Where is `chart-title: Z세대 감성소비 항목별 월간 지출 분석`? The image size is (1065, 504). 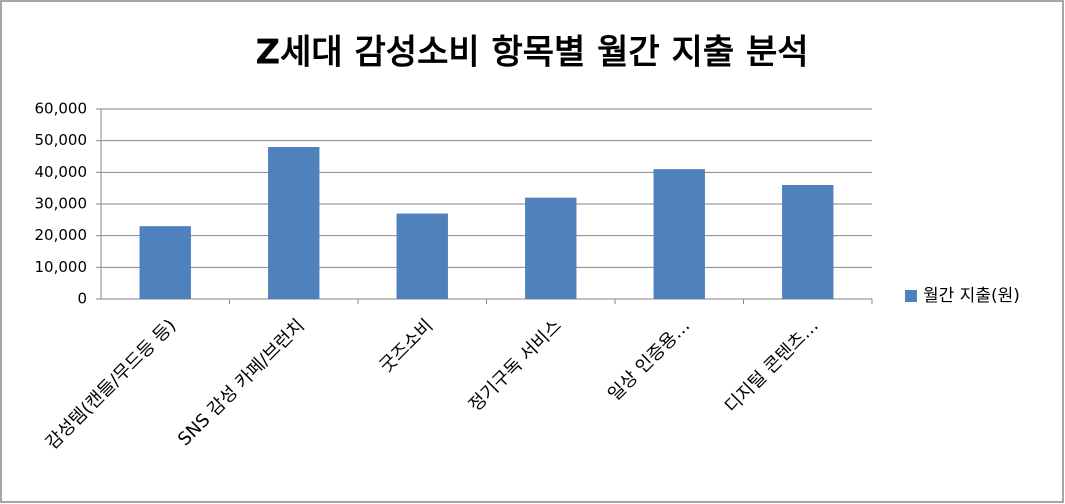 chart-title: Z세대 감성소비 항목별 월간 지출 분석 is located at coordinates (531, 53).